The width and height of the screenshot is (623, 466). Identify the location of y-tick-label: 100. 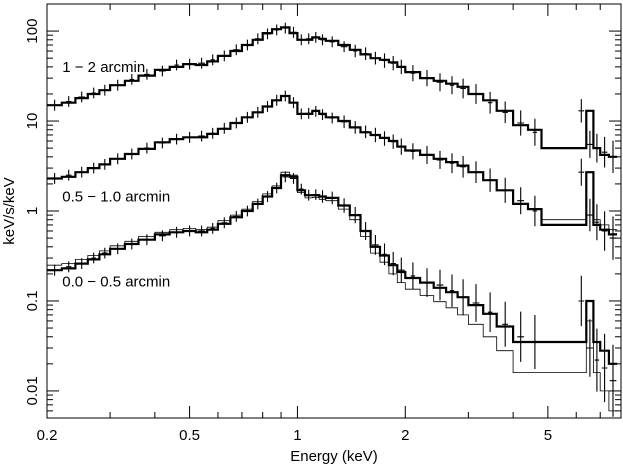
(32, 31).